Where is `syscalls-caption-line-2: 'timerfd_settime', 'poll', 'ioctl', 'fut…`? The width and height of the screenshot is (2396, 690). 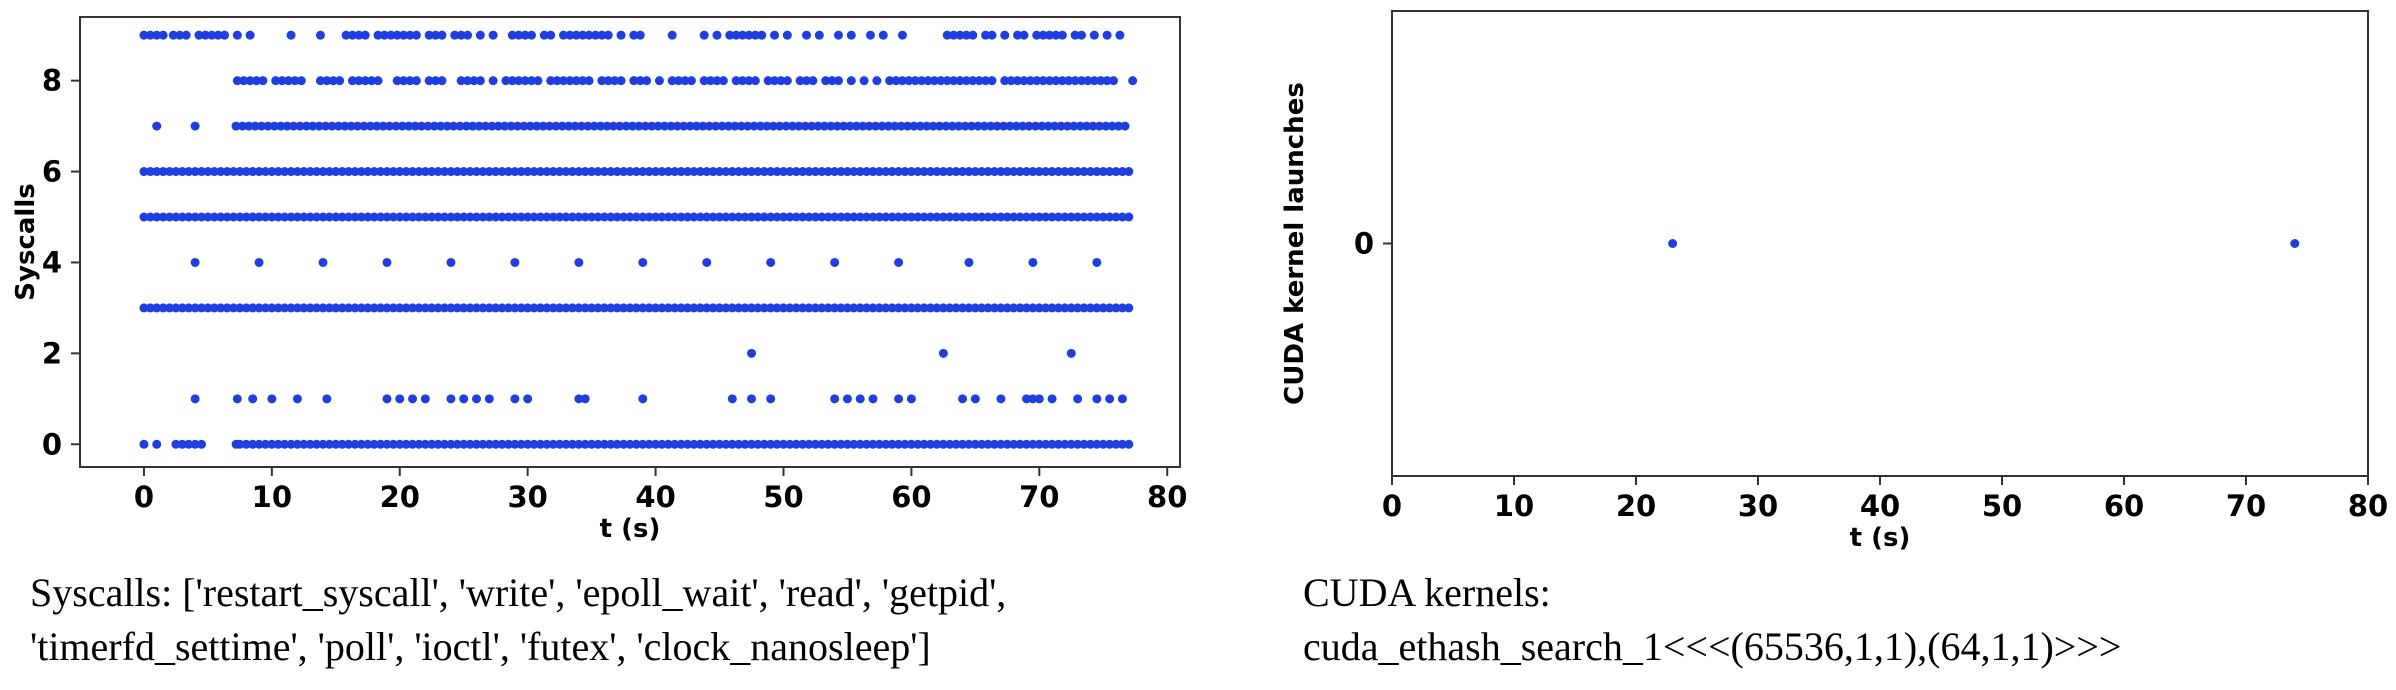
syscalls-caption-line-2: 'timerfd_settime', 'poll', 'ioctl', 'fut… is located at coordinates (480, 646).